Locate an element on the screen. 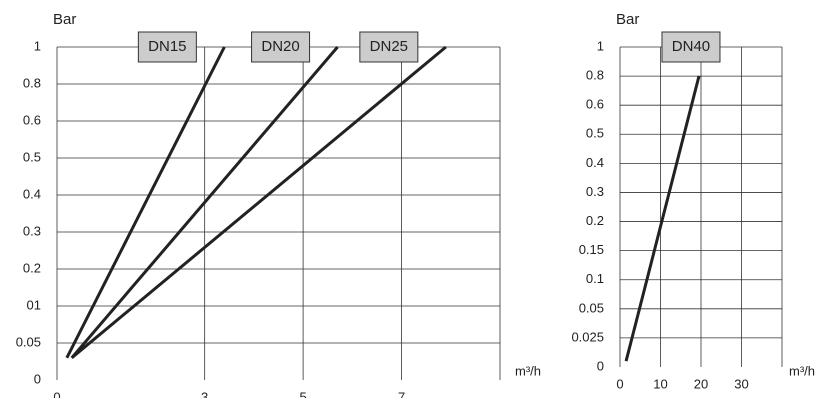 This screenshot has width=839, height=398. legend-label: DN25 is located at coordinates (389, 46).